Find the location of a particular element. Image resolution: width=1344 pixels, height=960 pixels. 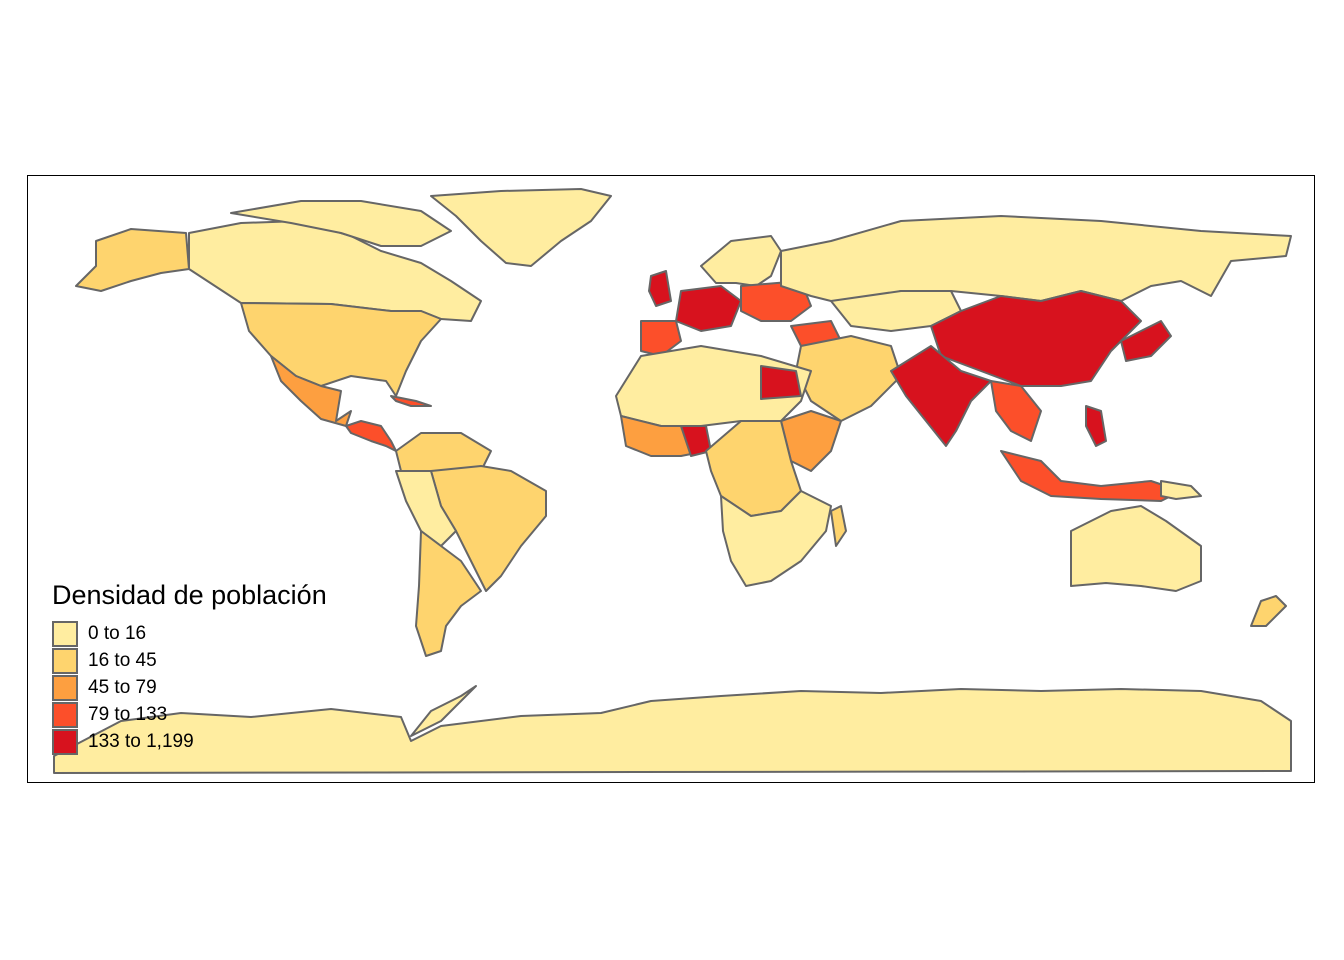

legend-item: 79 to 133 is located at coordinates (189, 715).